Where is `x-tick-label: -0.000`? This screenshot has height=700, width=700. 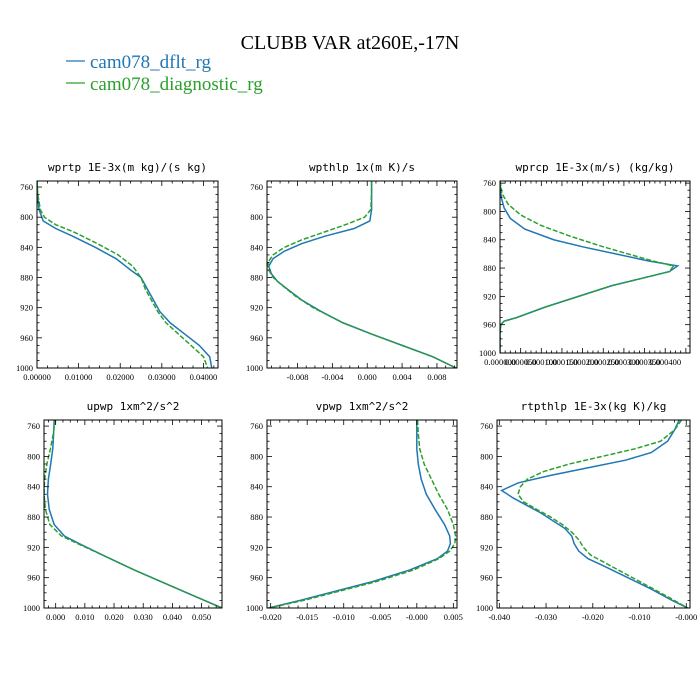
x-tick-label: -0.000 is located at coordinates (417, 617).